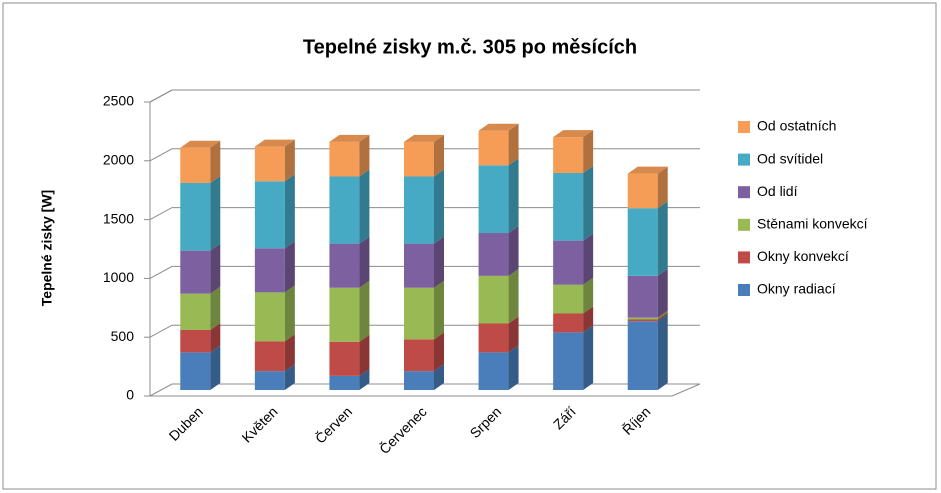  Describe the element at coordinates (796, 126) in the screenshot. I see `legend-label: Od ostatních` at that location.